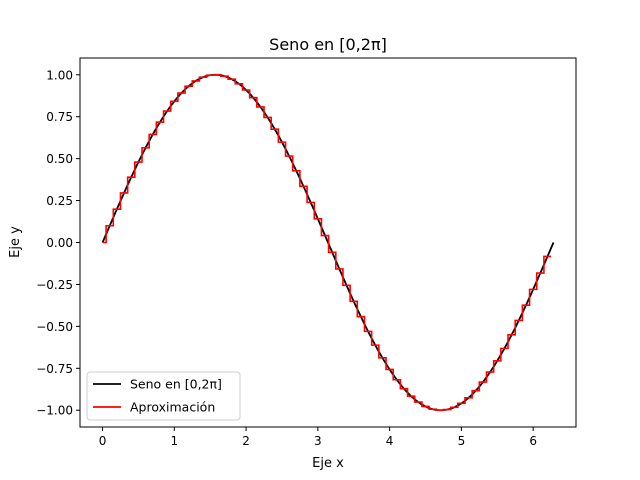 The image size is (640, 480). I want to click on y-tick-label: 0.00, so click(59, 243).